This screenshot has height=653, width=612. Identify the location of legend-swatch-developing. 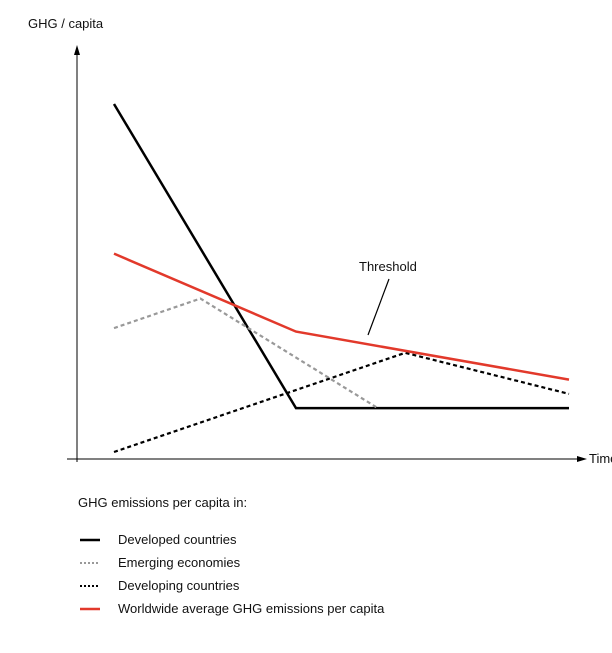
(90, 585).